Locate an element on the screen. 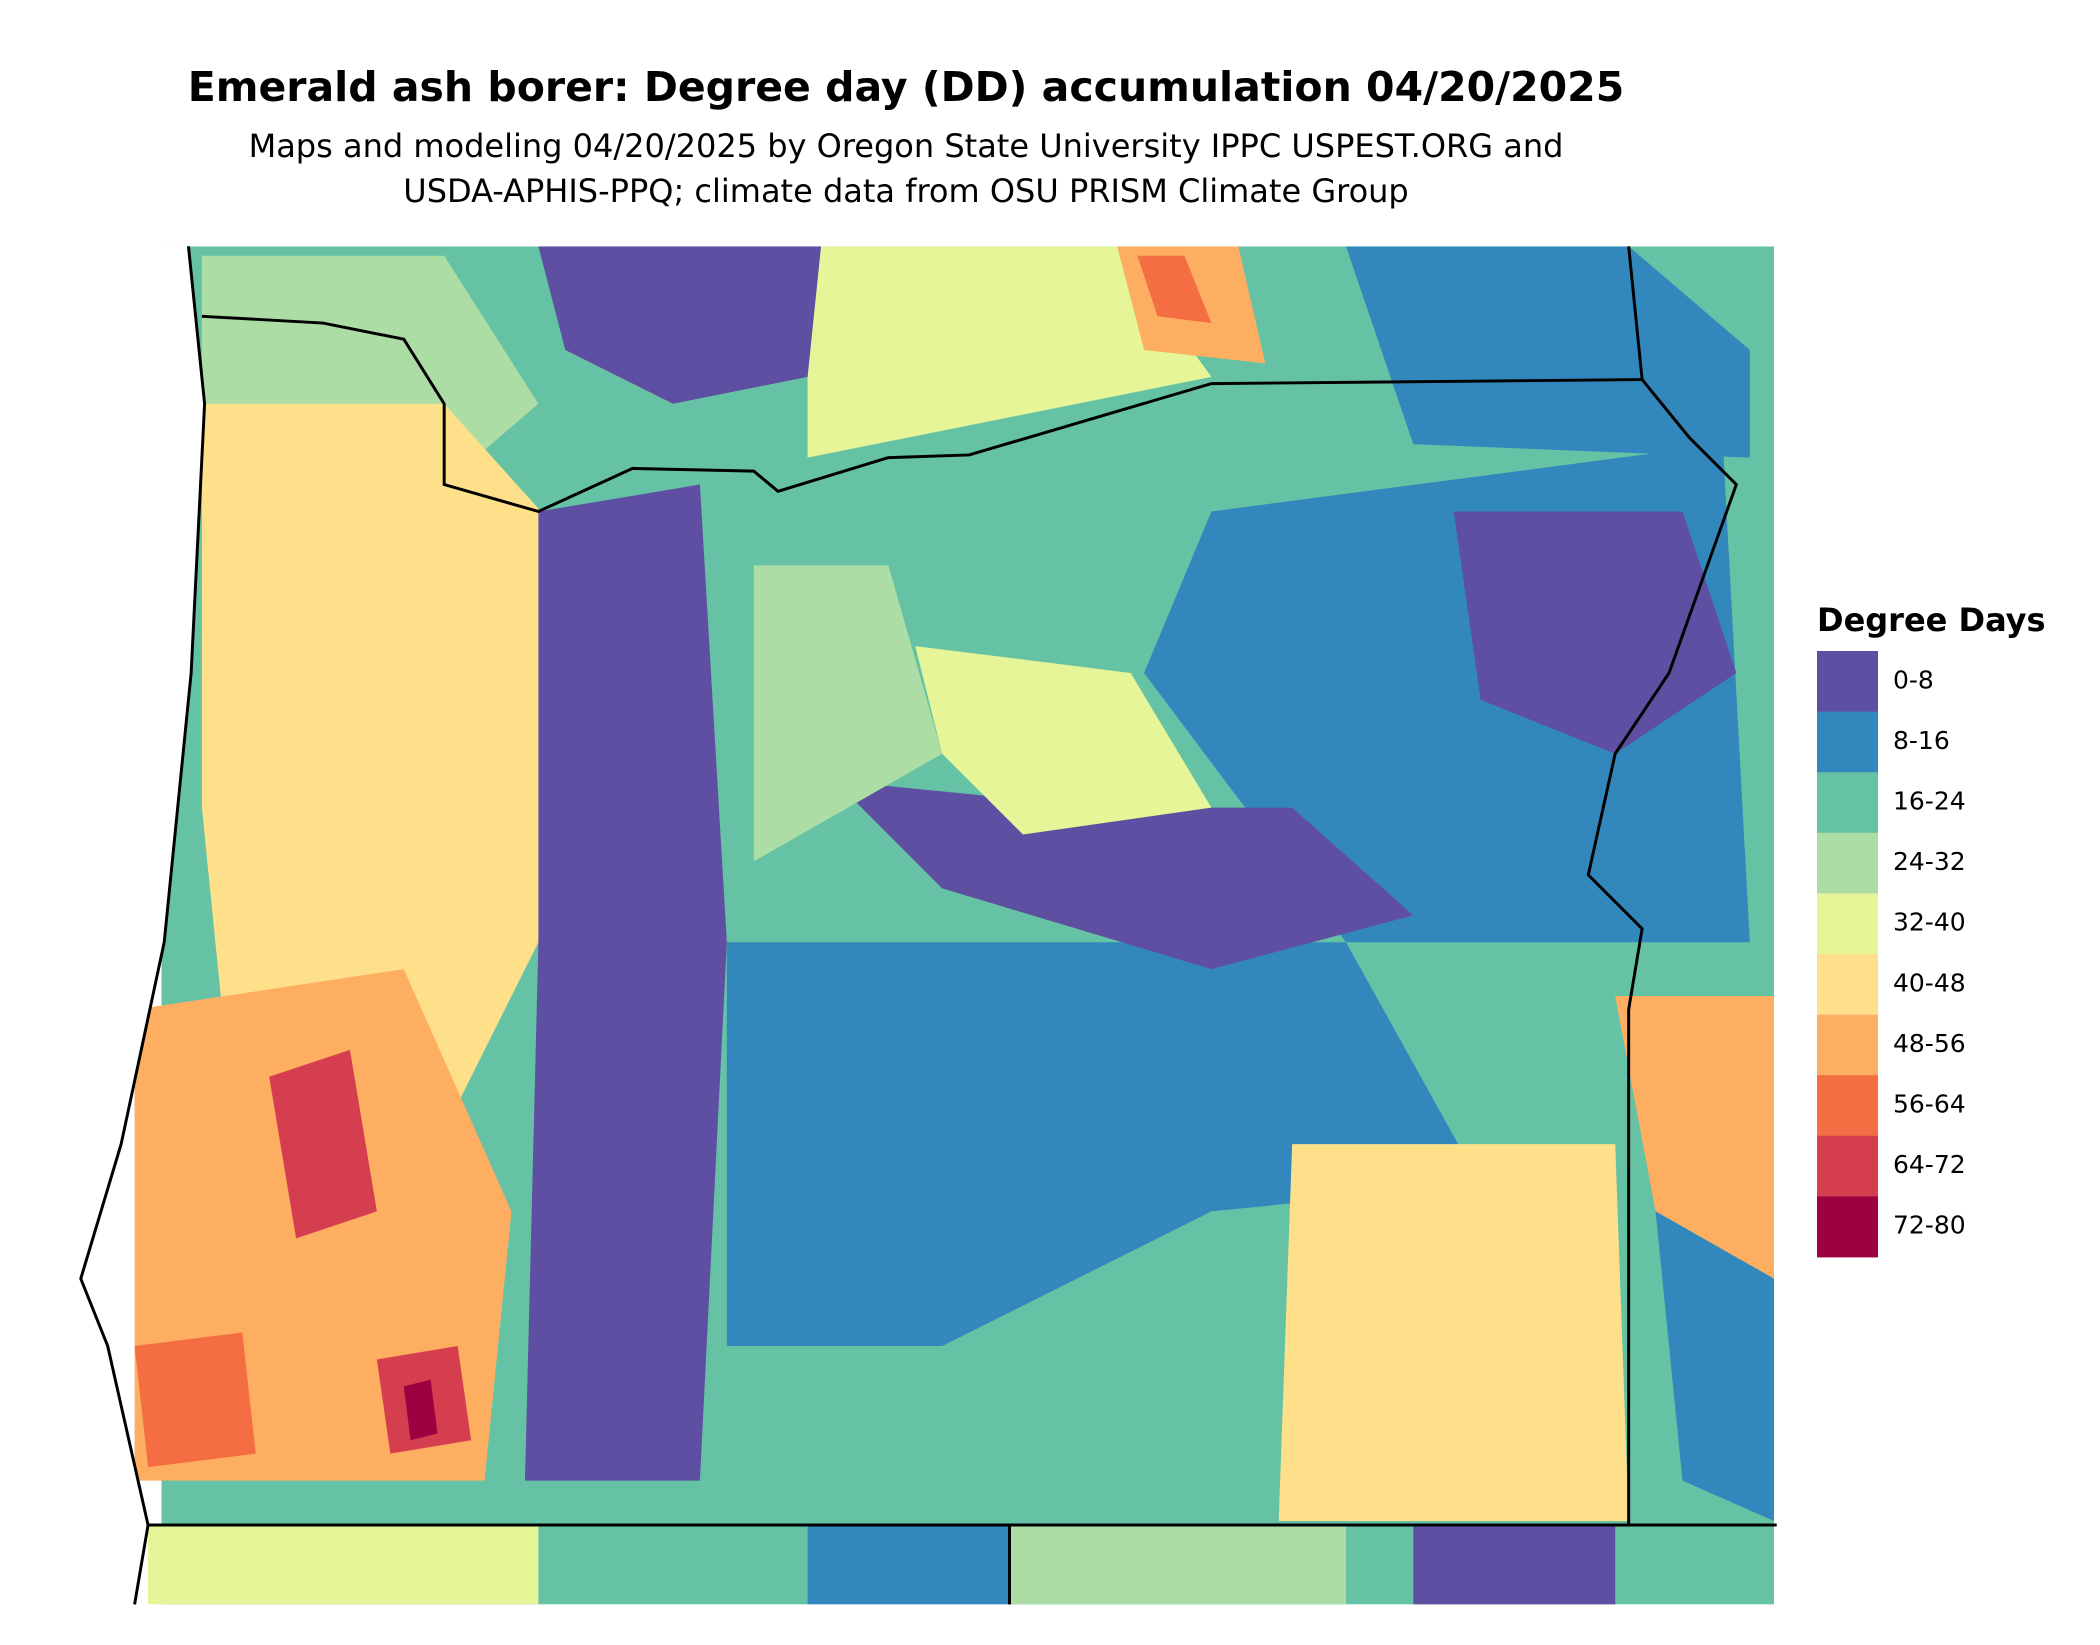 The width and height of the screenshot is (2100, 1645). legend-label: 8-16 is located at coordinates (1921, 740).